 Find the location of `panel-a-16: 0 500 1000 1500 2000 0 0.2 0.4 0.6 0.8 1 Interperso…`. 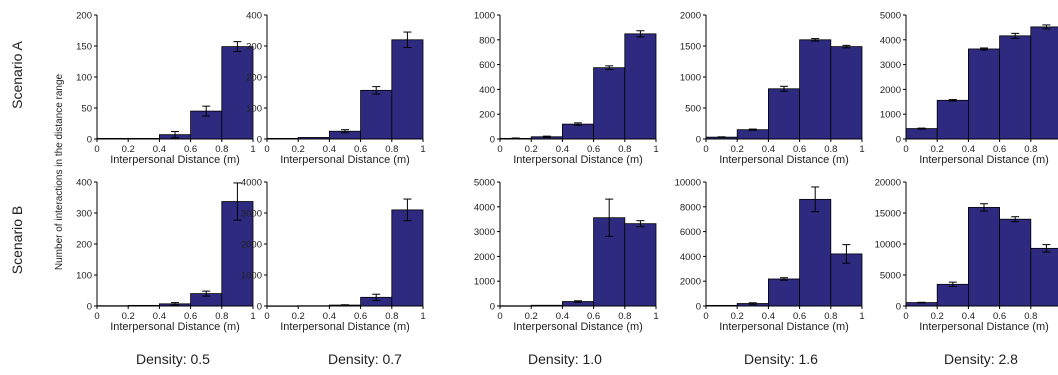

panel-a-16: 0 500 1000 1500 2000 0 0.2 0.4 0.6 0.8 1 Interperso… is located at coordinates (772, 89).